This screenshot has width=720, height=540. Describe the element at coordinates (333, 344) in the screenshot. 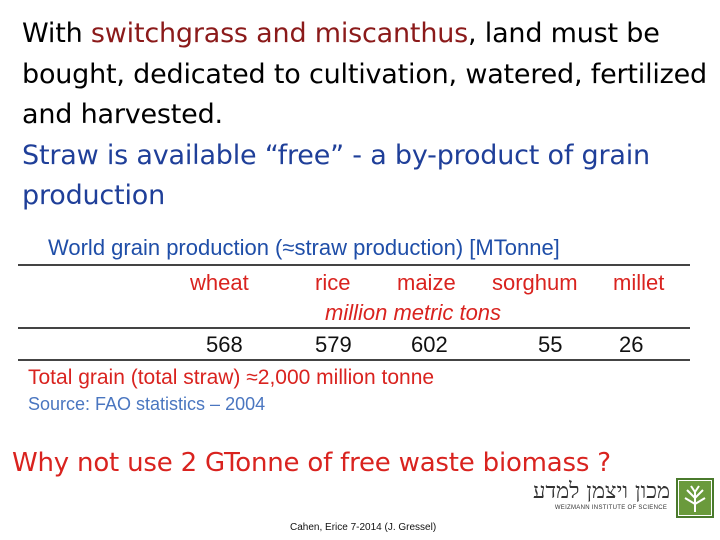

I see `value-rice: 579` at that location.